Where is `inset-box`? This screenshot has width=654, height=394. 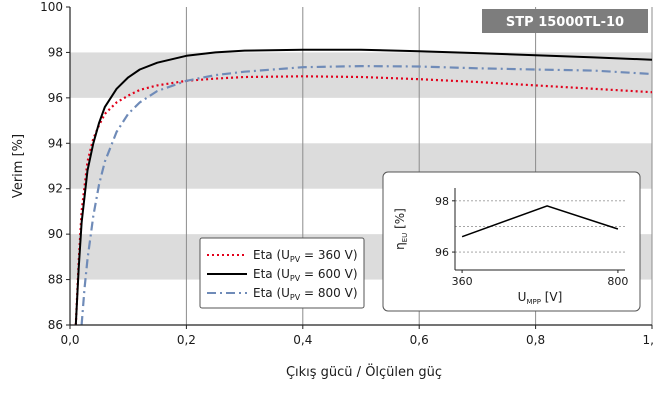
inset-box is located at coordinates (511, 241).